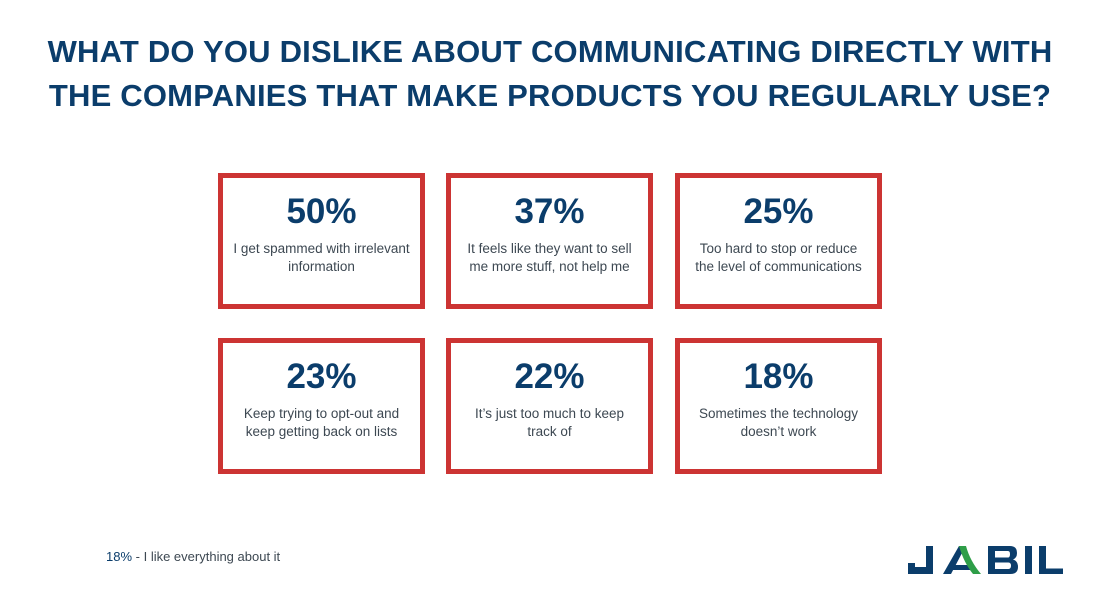 This screenshot has height=600, width=1100. What do you see at coordinates (549, 211) in the screenshot?
I see `stat-value: 37%` at bounding box center [549, 211].